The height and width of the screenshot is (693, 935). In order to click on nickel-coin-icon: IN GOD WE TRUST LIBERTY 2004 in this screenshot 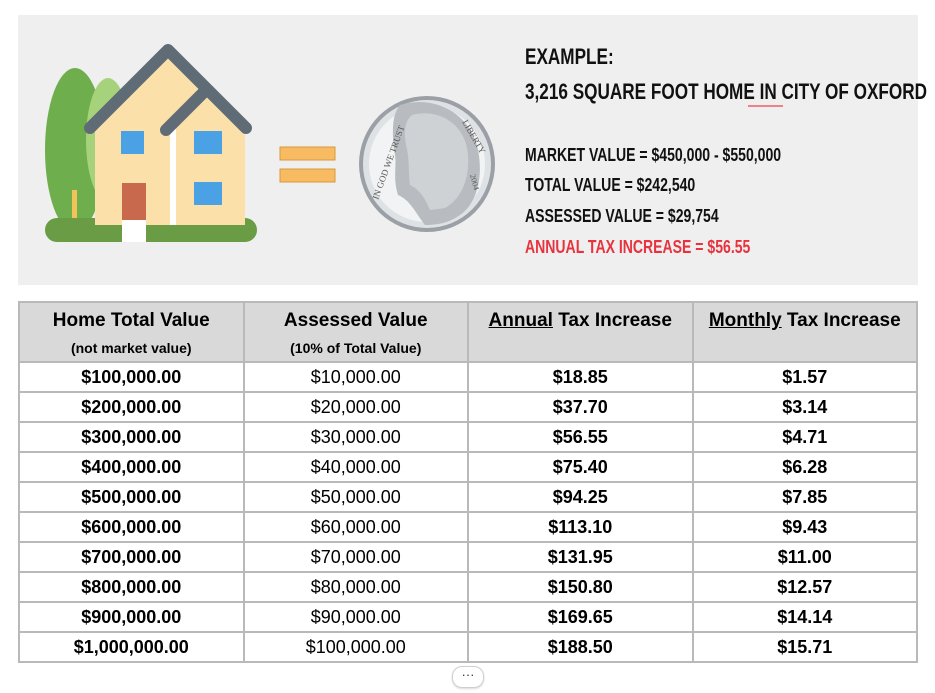, I will do `click(427, 164)`.